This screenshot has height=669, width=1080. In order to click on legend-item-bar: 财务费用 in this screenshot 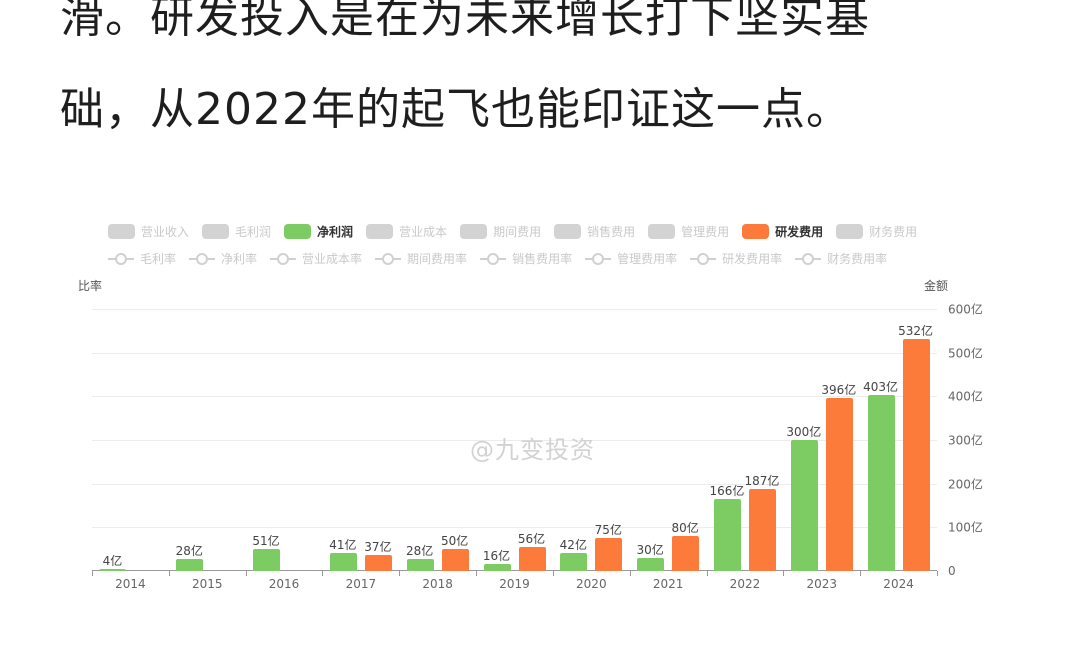, I will do `click(876, 231)`.